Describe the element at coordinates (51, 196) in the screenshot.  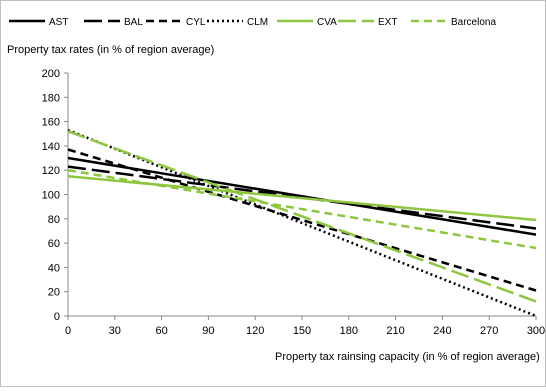
I see `y-tick-label: 100` at that location.